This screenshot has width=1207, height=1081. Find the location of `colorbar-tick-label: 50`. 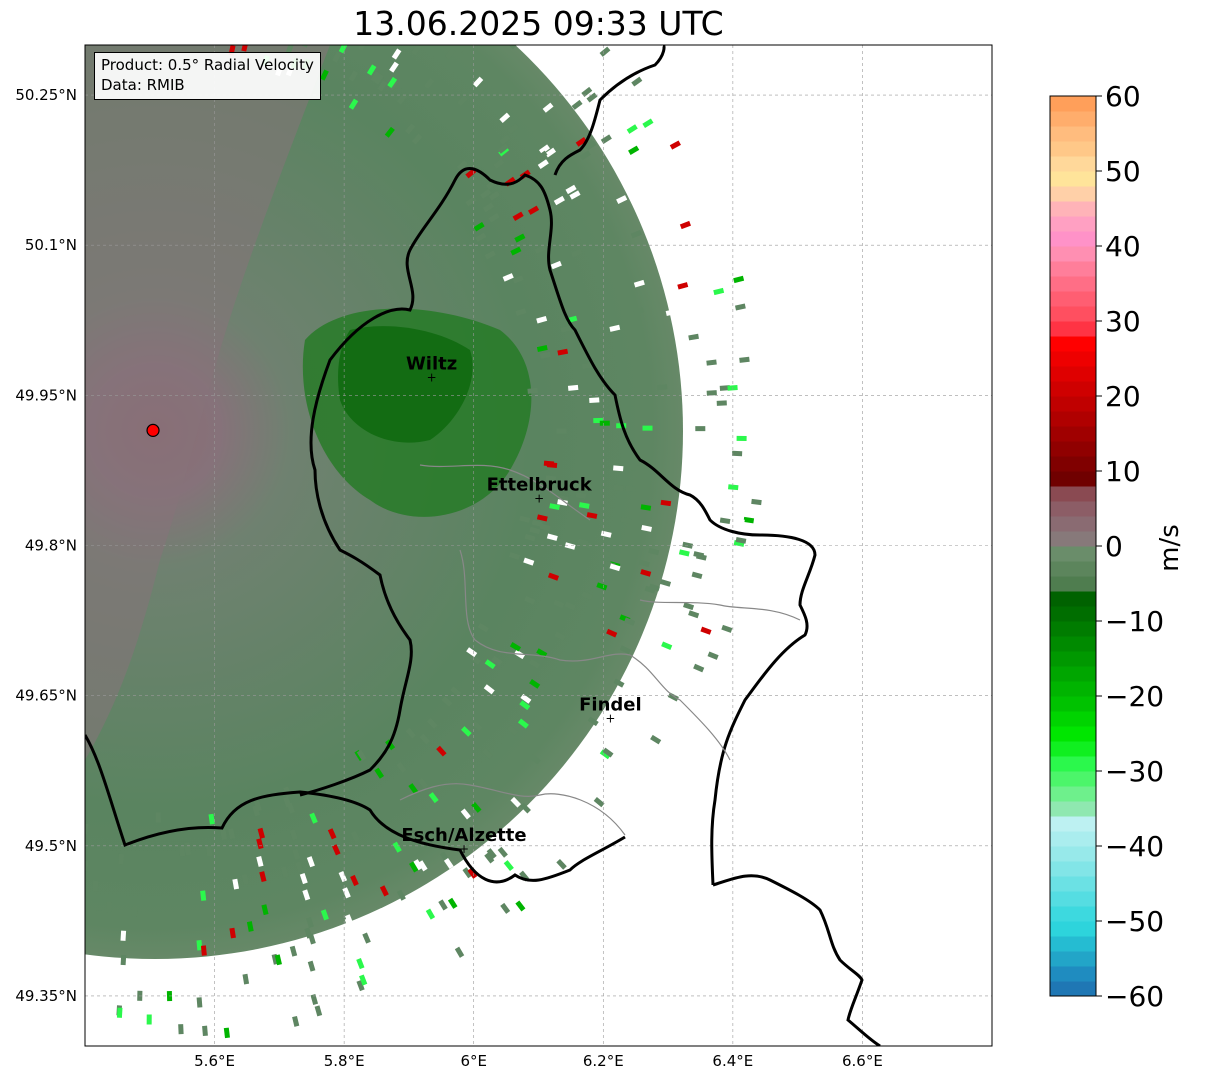

colorbar-tick-label: 50 is located at coordinates (1123, 171).